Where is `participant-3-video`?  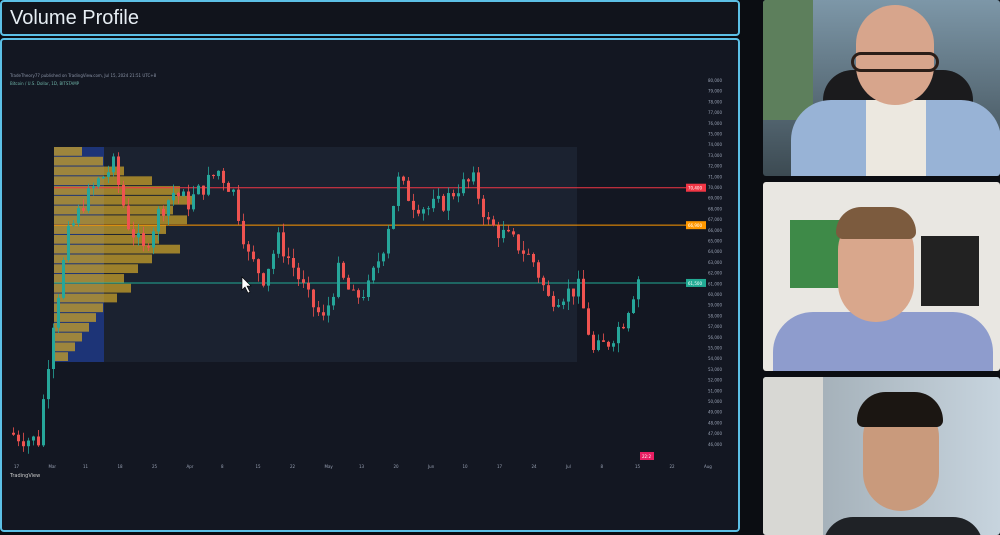
participant-3-video is located at coordinates (881, 456).